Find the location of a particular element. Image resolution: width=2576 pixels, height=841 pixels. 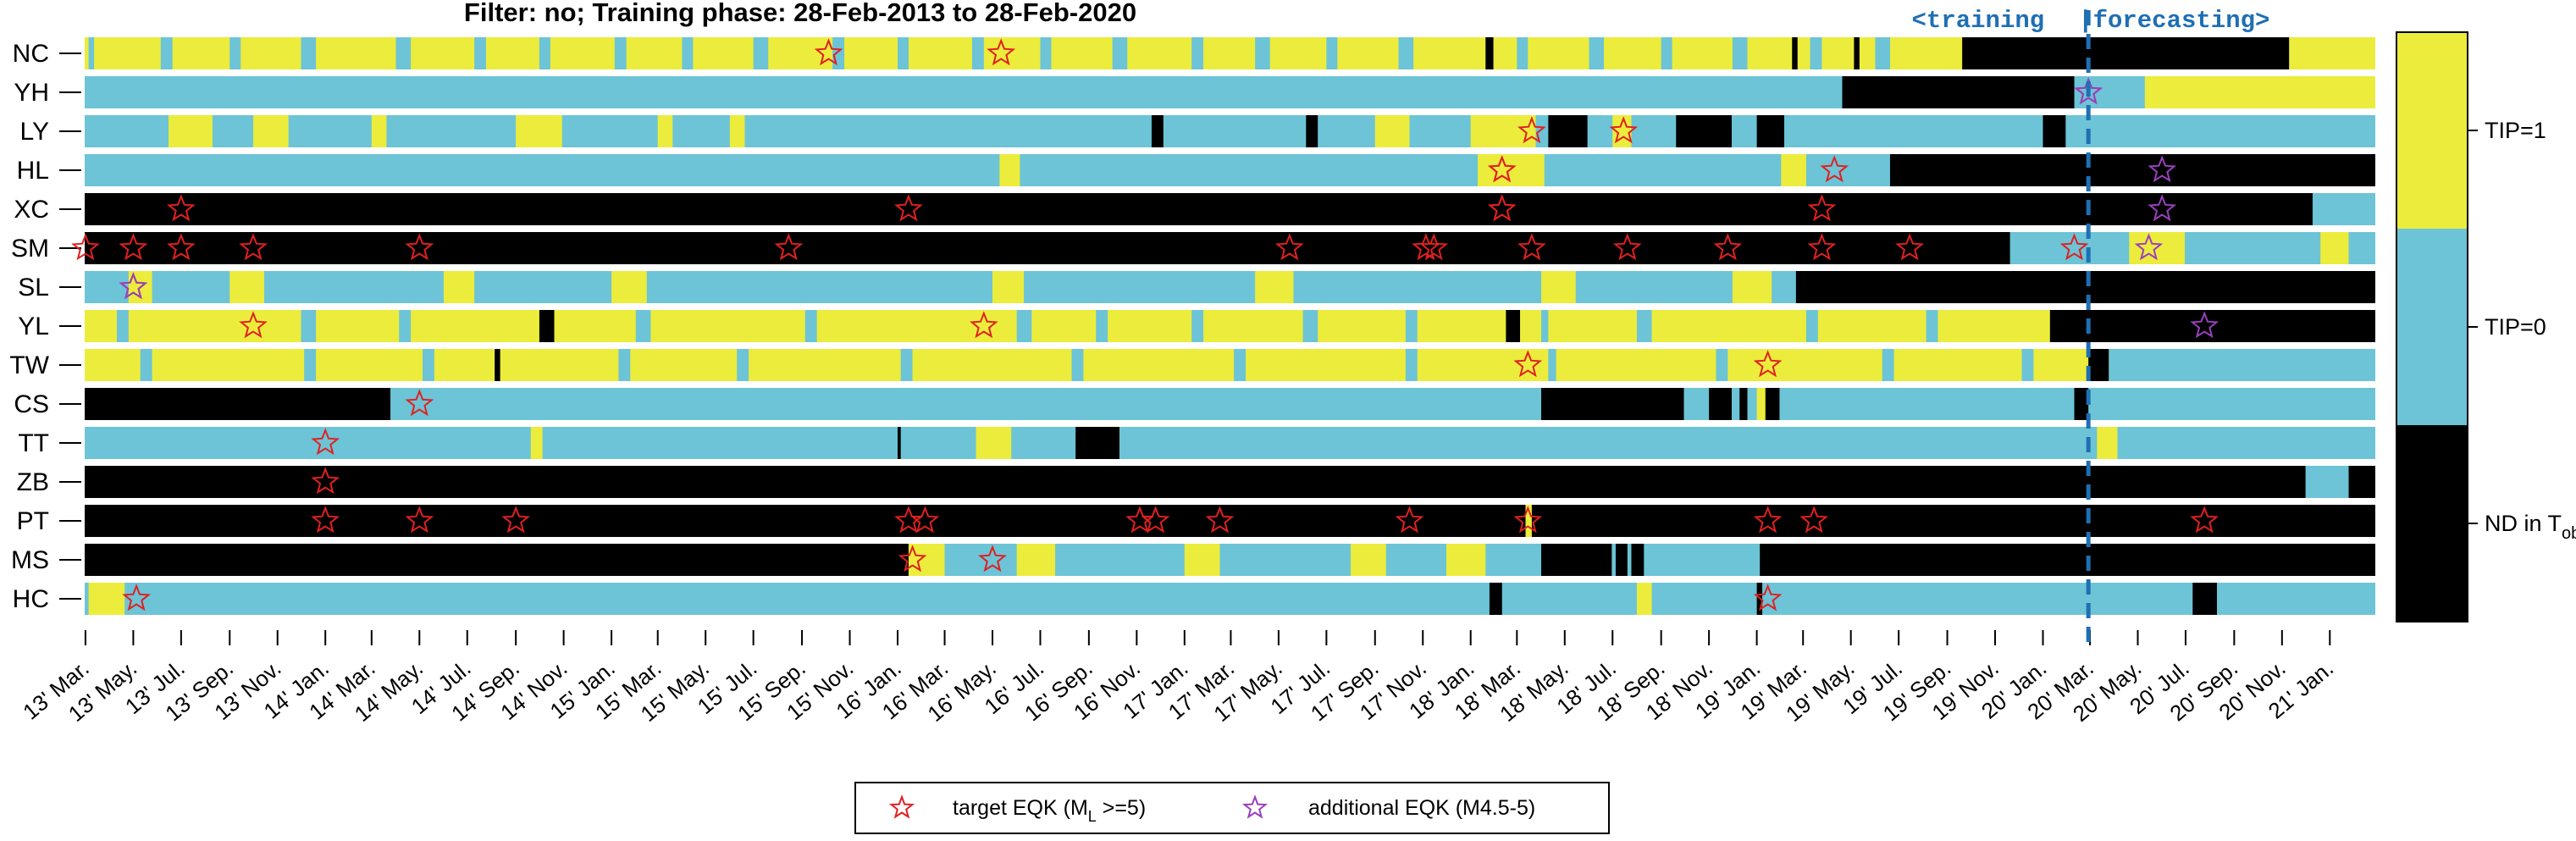

legend-additional-label: additional EQK (M4.5-5) is located at coordinates (1421, 808).